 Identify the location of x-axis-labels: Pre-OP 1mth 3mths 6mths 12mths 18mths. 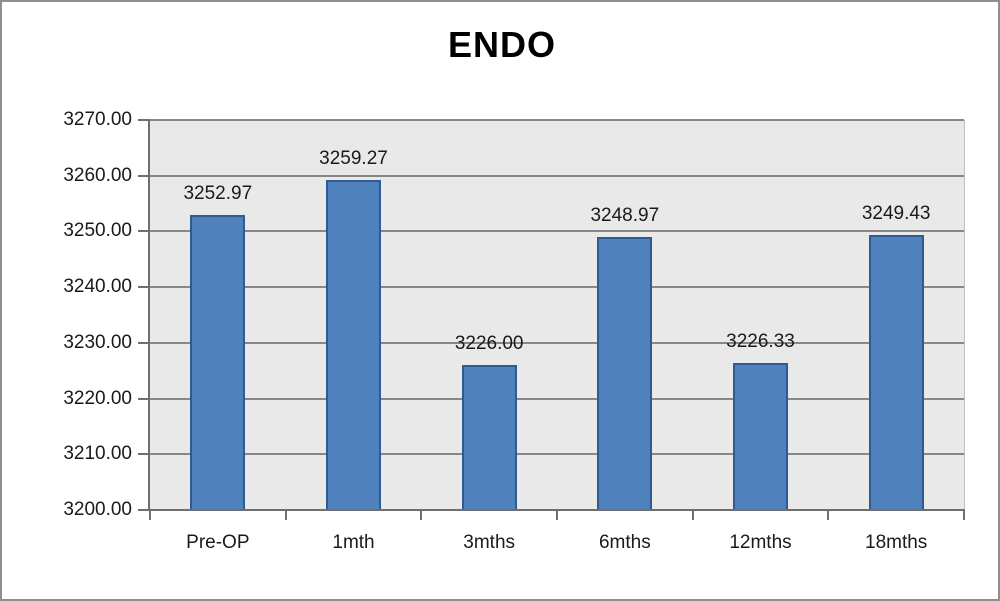
(557, 546).